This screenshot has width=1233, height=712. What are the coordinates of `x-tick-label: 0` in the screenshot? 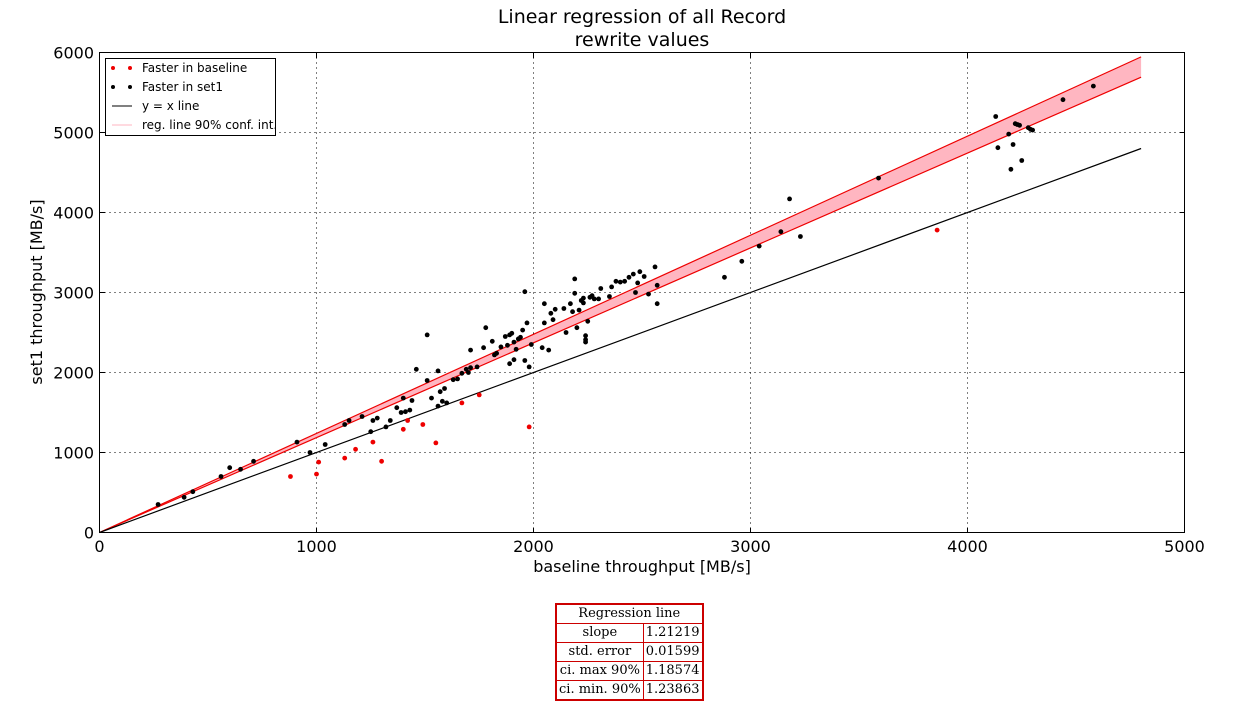 It's located at (99, 546).